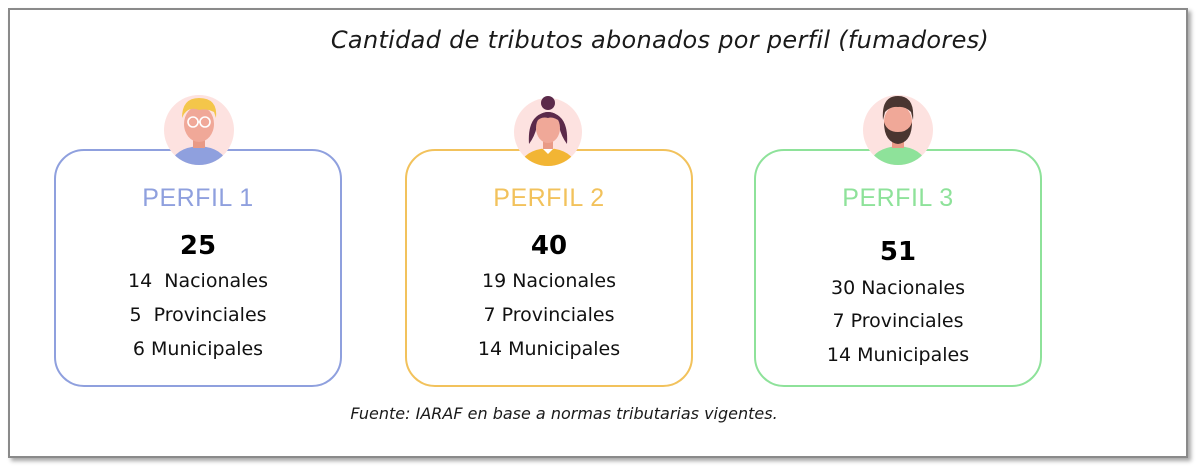 The image size is (1200, 468). What do you see at coordinates (549, 198) in the screenshot?
I see `profile-name: PERFIL 2` at bounding box center [549, 198].